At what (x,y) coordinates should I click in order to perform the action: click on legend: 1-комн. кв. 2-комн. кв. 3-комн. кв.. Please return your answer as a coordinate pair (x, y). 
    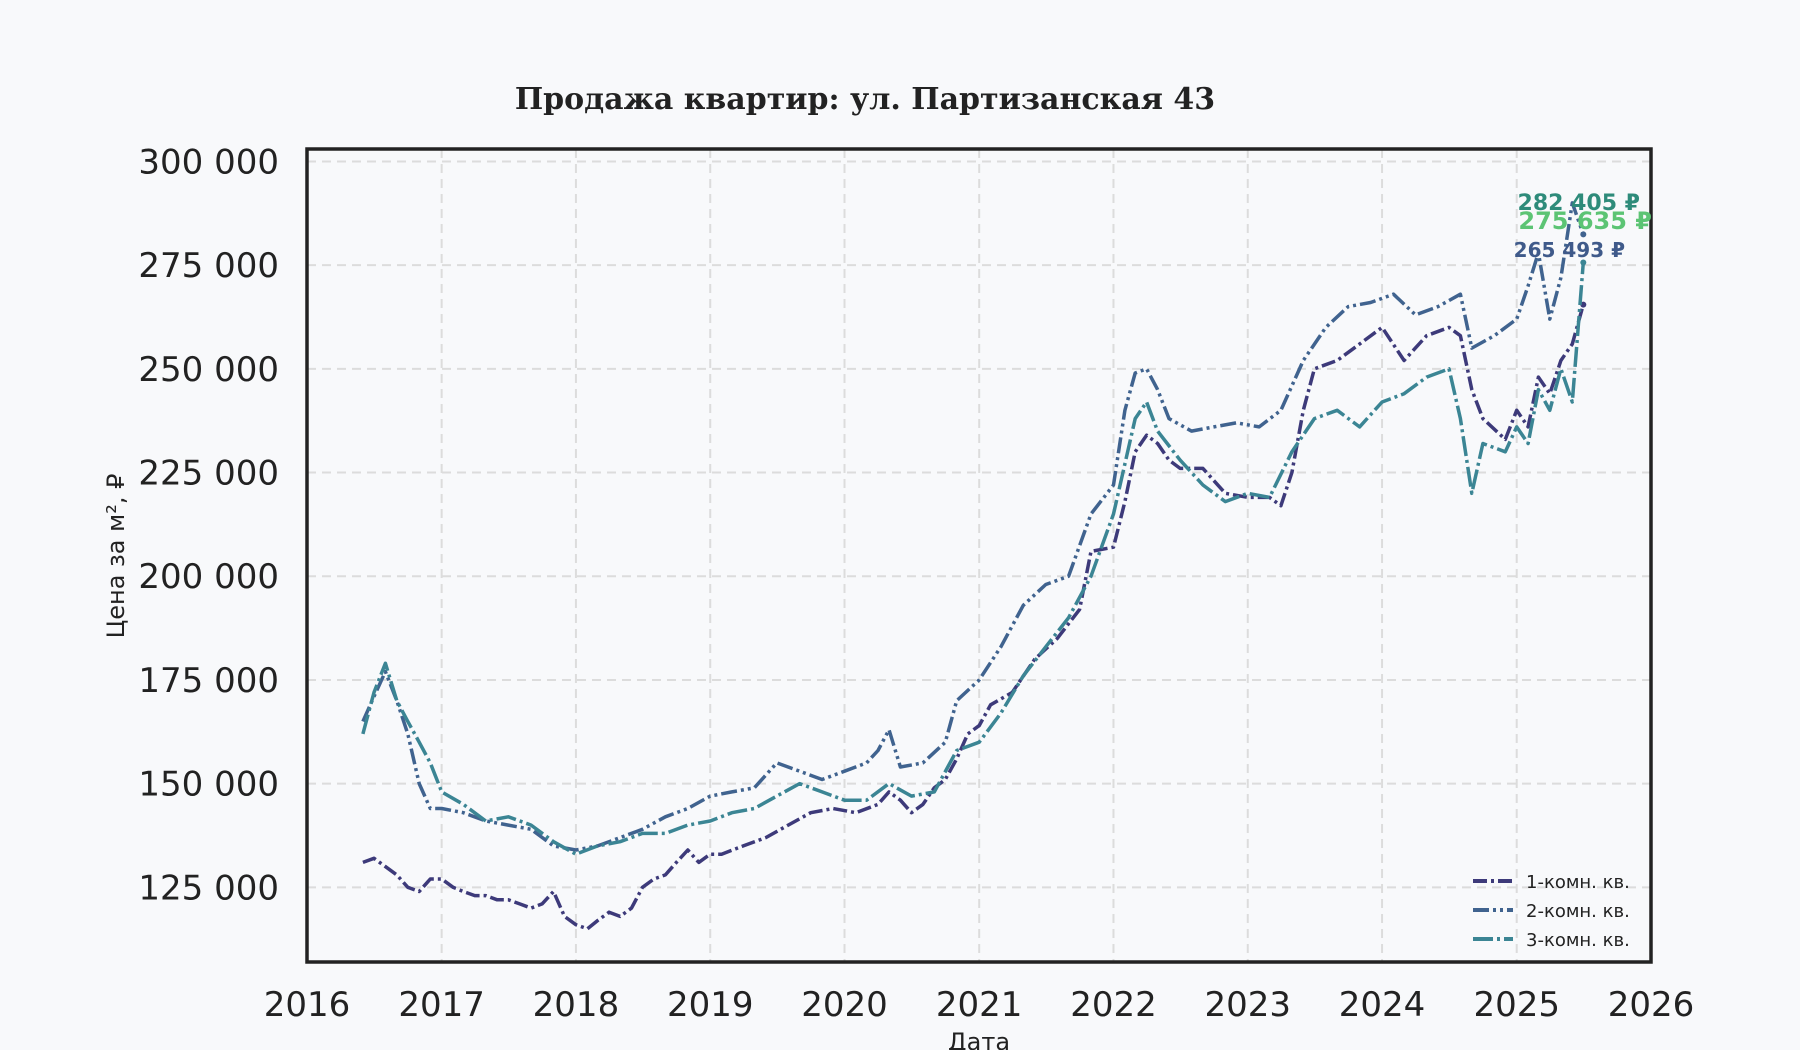
    Looking at the image, I should click on (1551, 911).